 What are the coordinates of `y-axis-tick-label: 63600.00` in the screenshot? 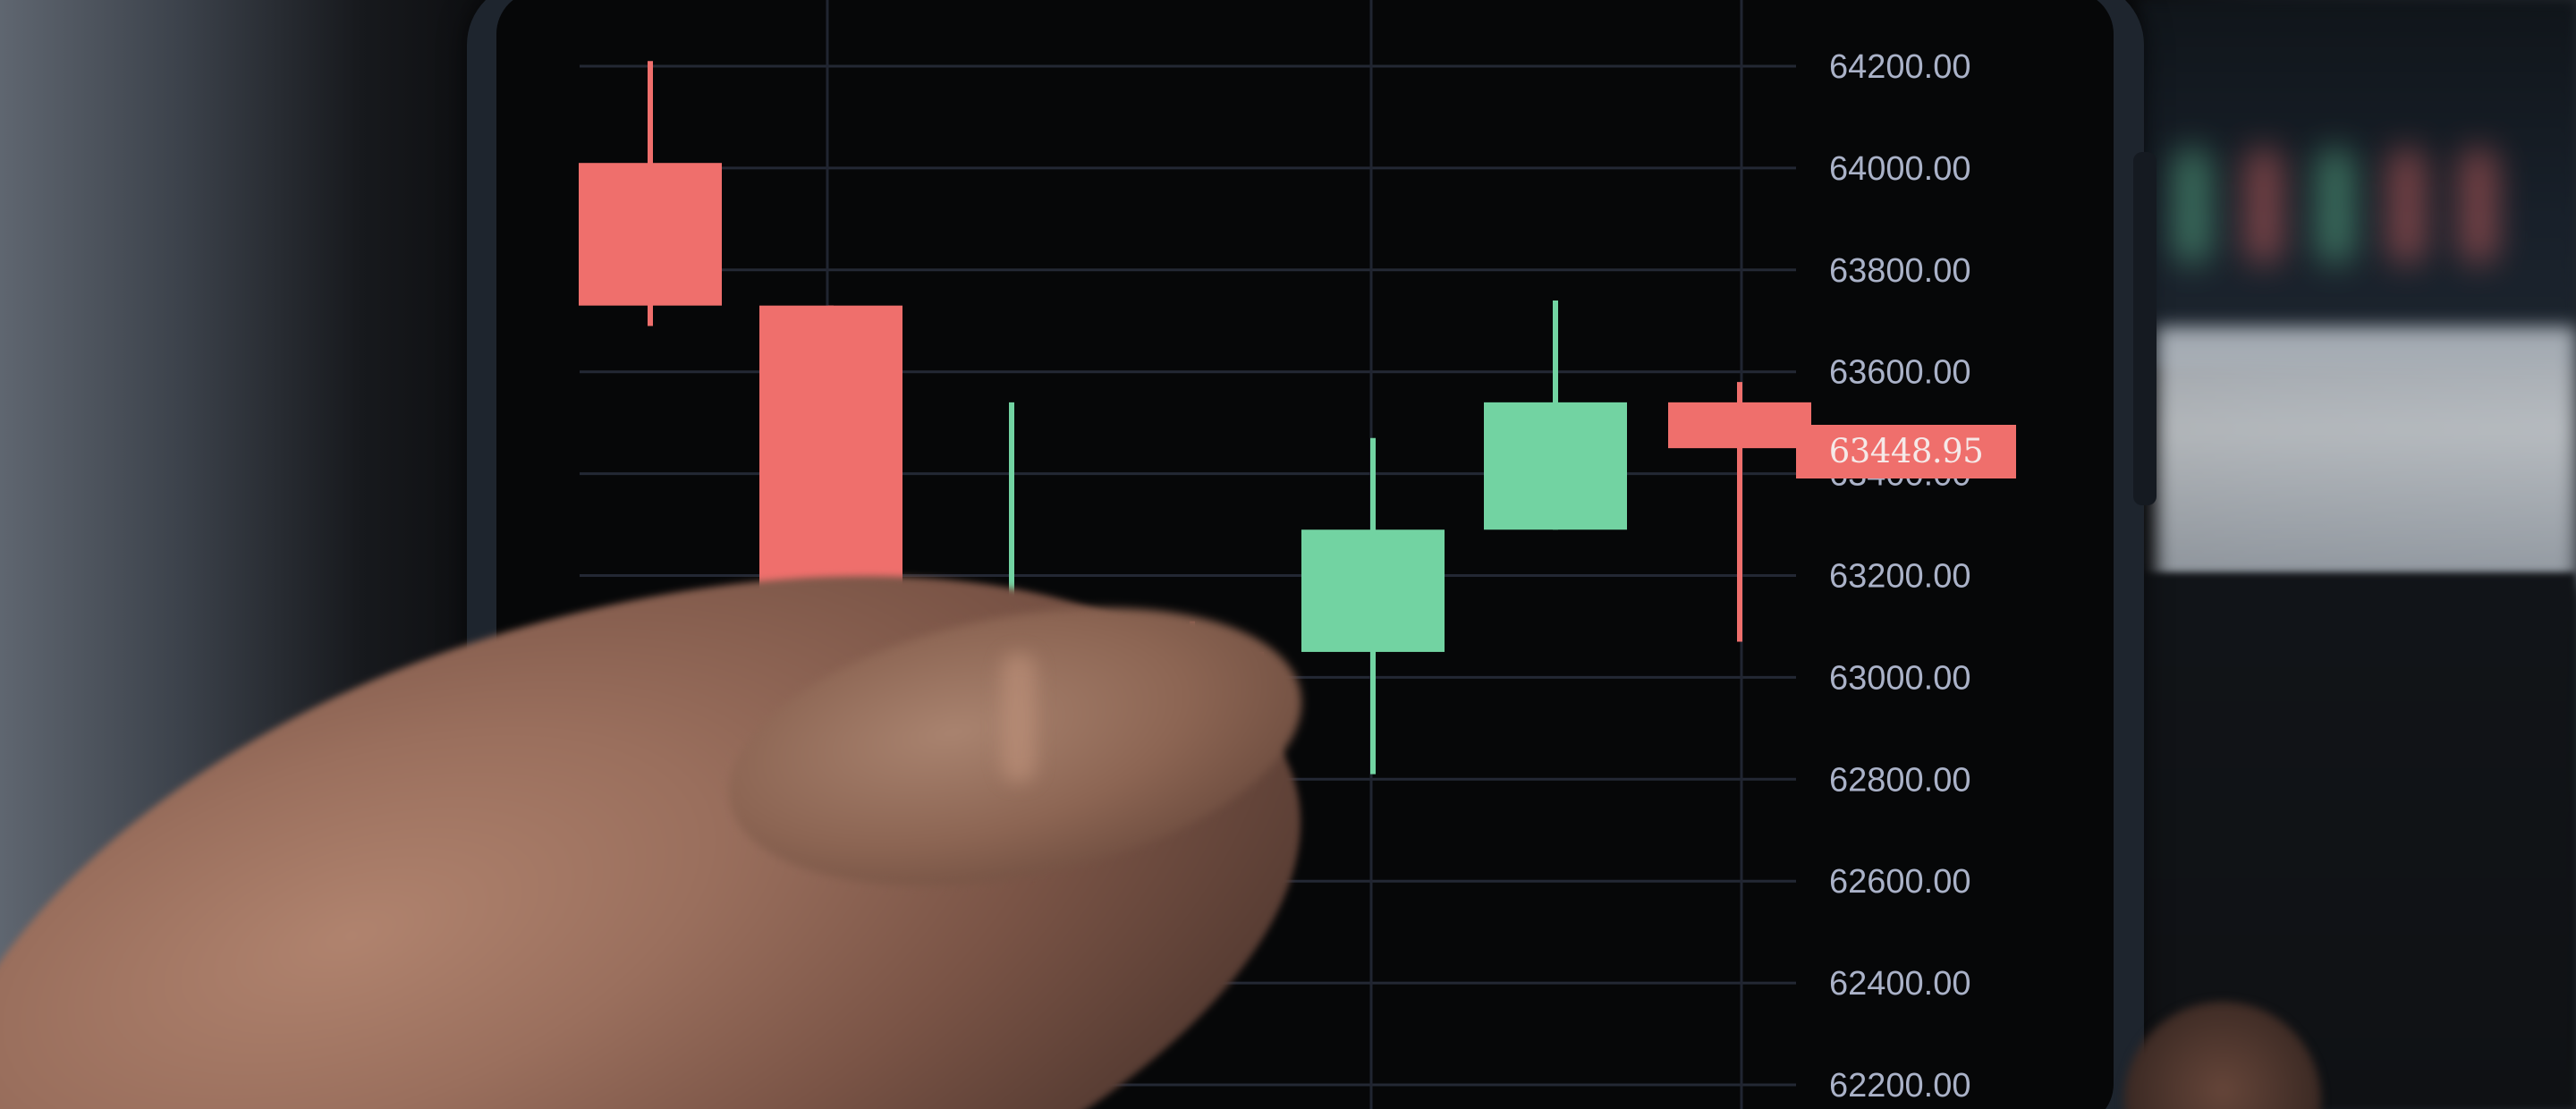 It's located at (1900, 373).